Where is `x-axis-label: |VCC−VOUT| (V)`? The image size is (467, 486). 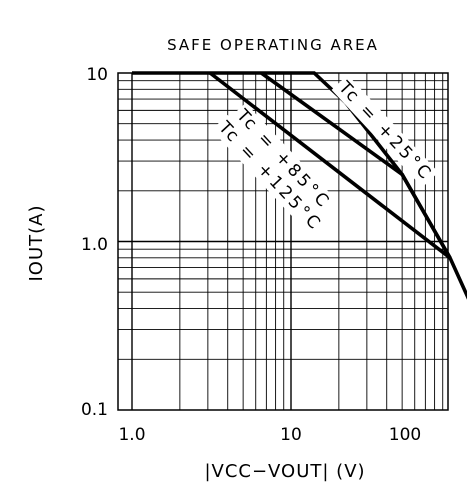
x-axis-label: |VCC−VOUT| (V) is located at coordinates (284, 471).